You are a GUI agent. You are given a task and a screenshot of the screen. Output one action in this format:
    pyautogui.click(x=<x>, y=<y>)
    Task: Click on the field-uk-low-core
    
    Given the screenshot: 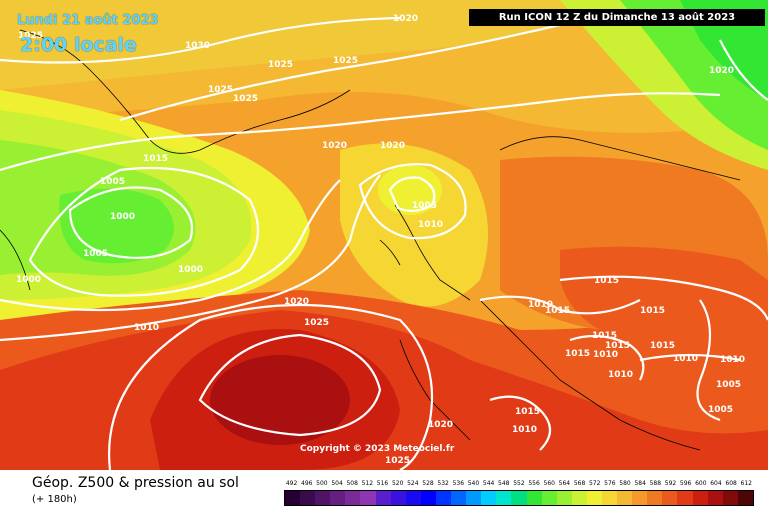 What is the action you would take?
    pyautogui.click(x=410, y=190)
    